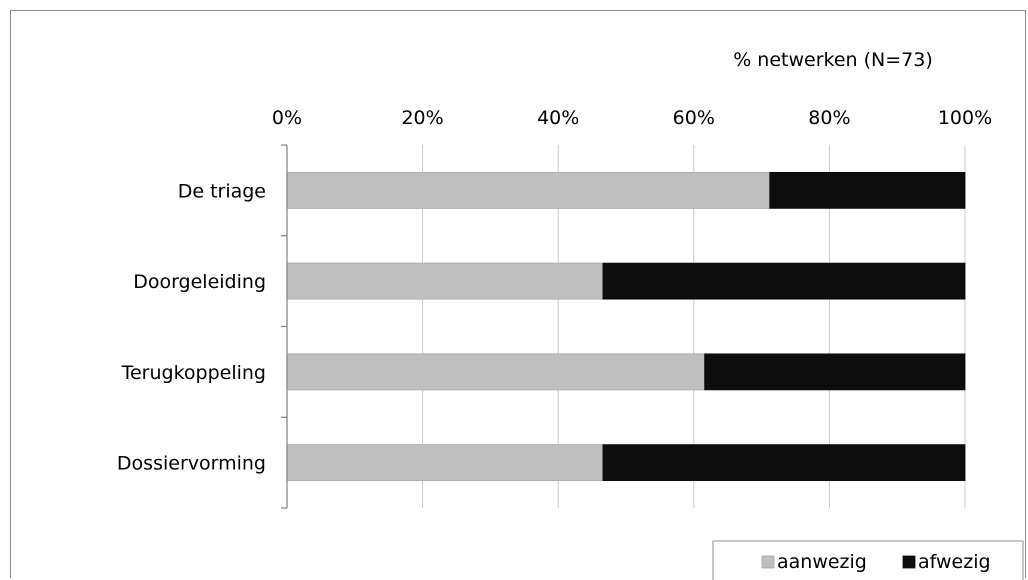  I want to click on category-label: Dossiervorming, so click(191, 464).